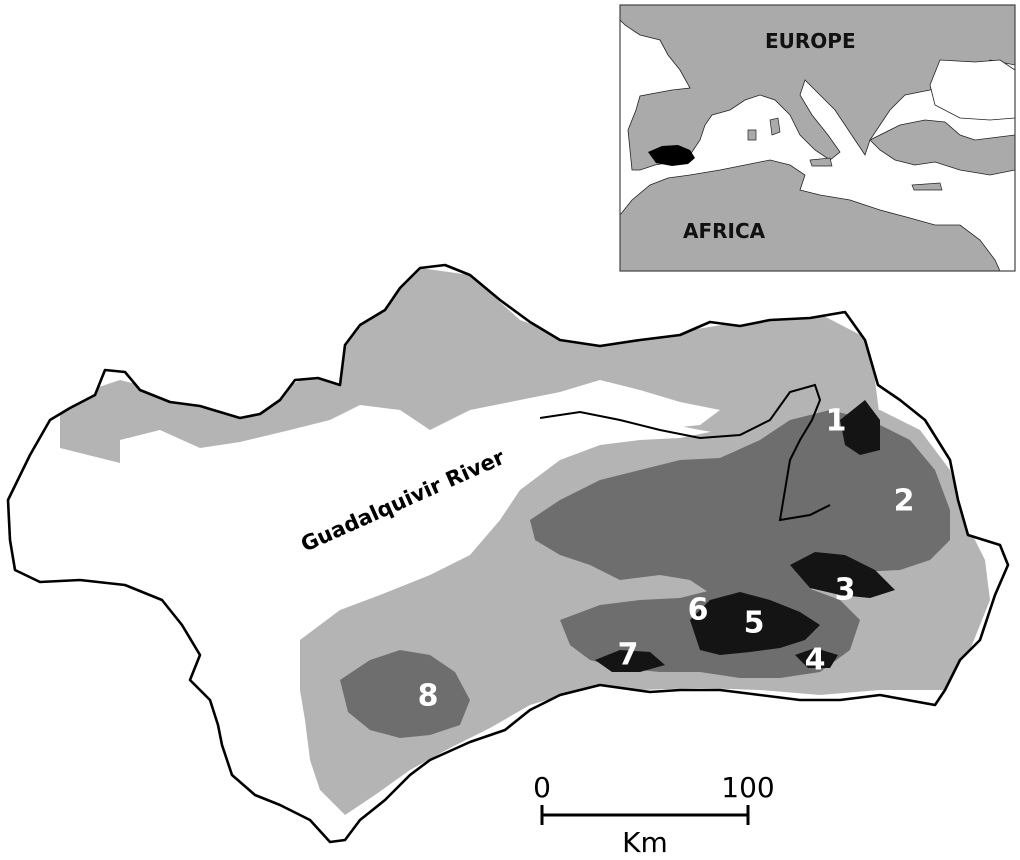 The width and height of the screenshot is (1020, 860). I want to click on inset-balkans, so click(942, 147).